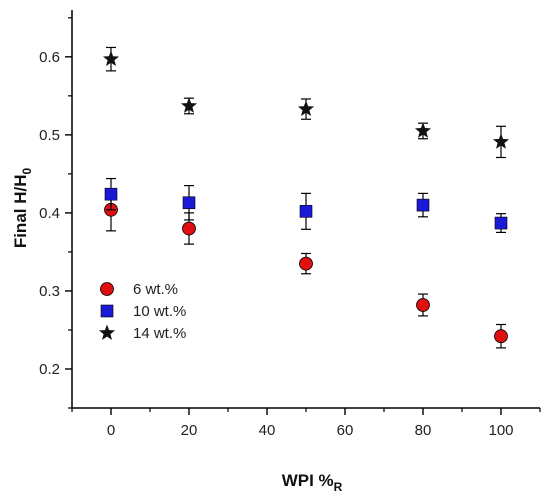  What do you see at coordinates (159, 333) in the screenshot?
I see `legend-label: 14 wt.%` at bounding box center [159, 333].